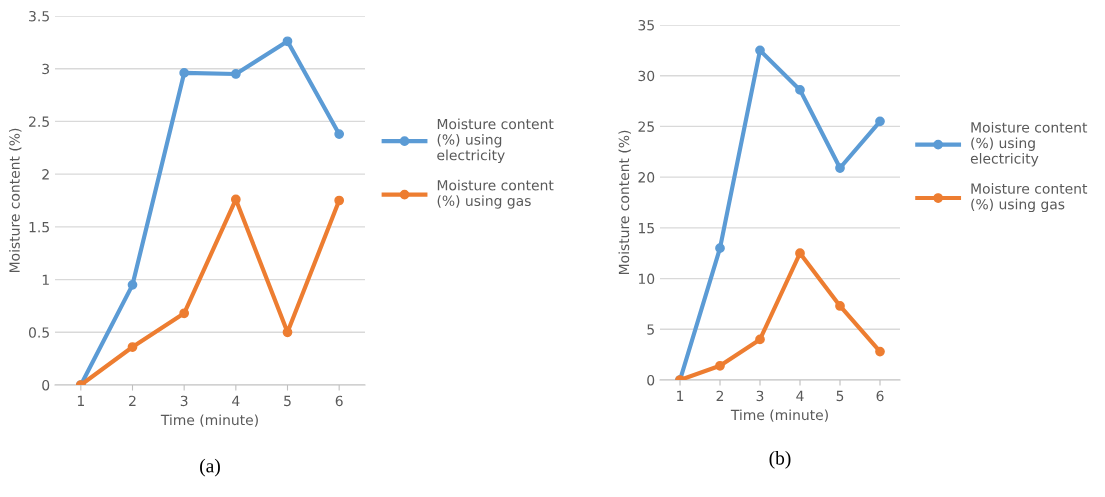 The height and width of the screenshot is (497, 1105). I want to click on y-tick-label: 5, so click(650, 329).